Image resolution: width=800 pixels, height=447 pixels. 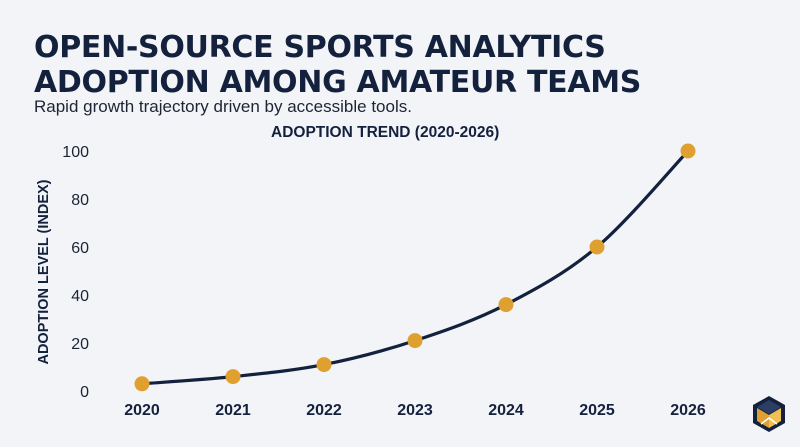 I want to click on x-tick-label: 2023, so click(x=415, y=410).